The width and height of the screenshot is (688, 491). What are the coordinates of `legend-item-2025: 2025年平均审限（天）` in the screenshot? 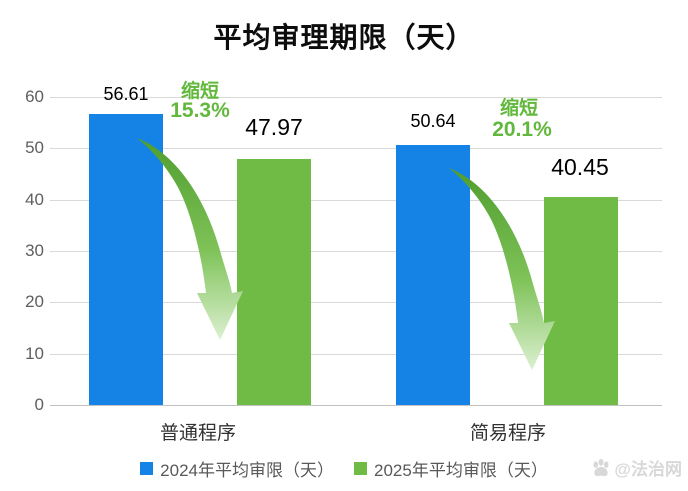 It's located at (451, 468).